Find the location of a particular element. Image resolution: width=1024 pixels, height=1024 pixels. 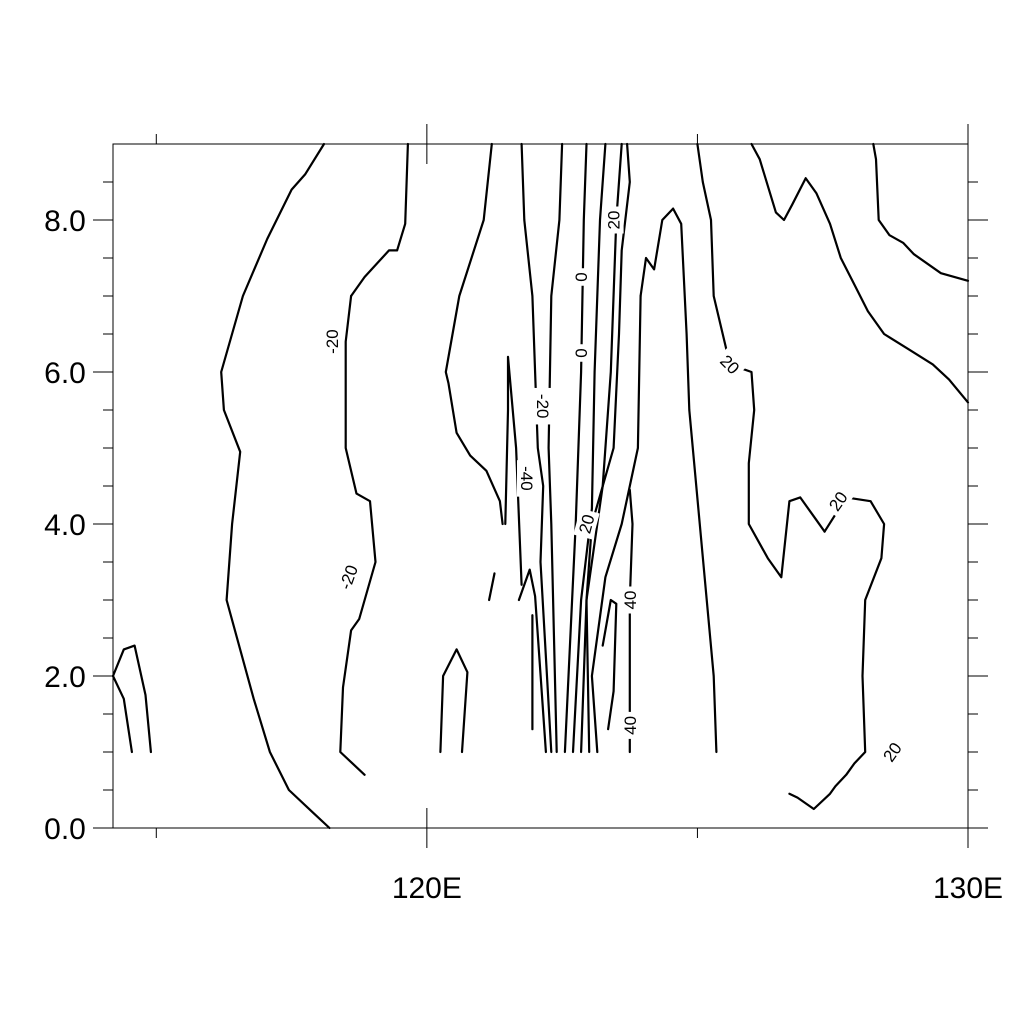

contour-label-text-3: -40 is located at coordinates (526, 478).